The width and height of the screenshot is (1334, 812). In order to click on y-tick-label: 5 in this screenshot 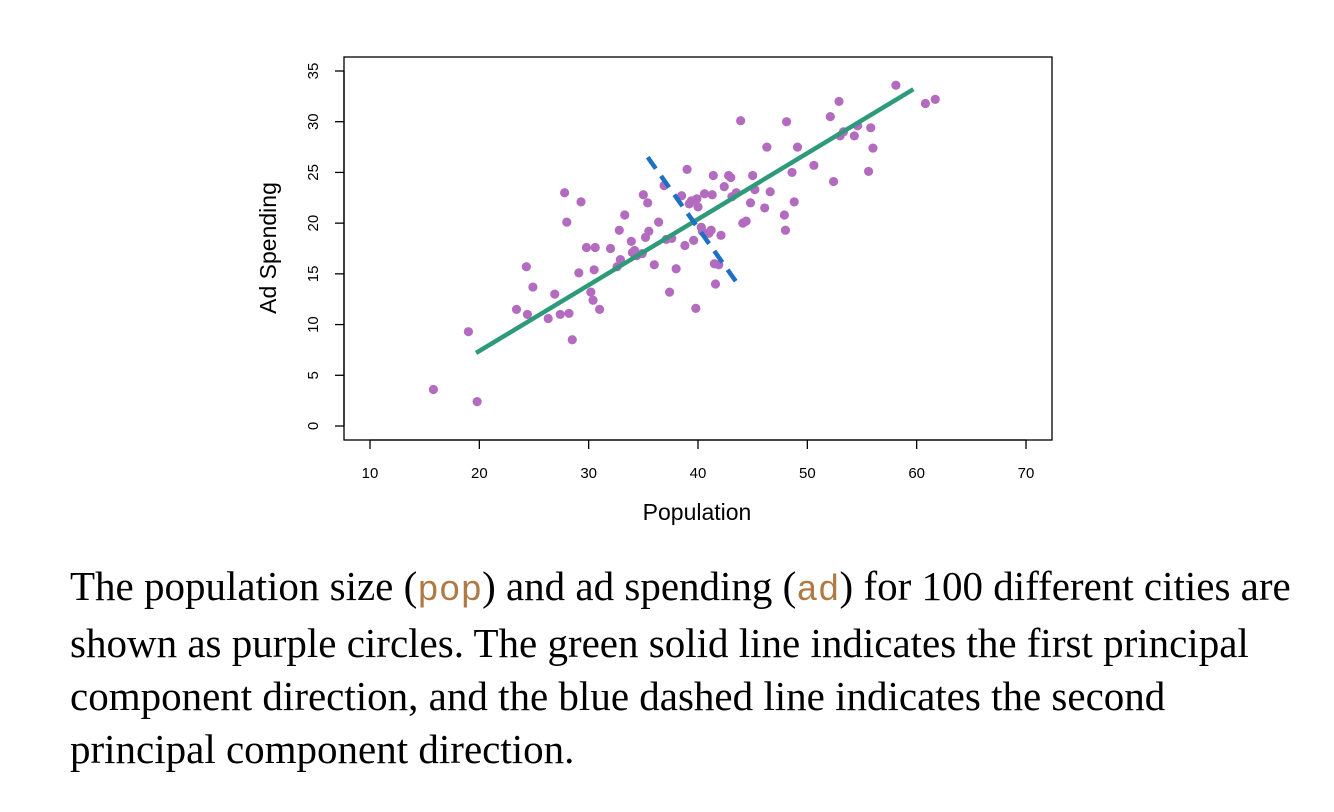, I will do `click(313, 375)`.